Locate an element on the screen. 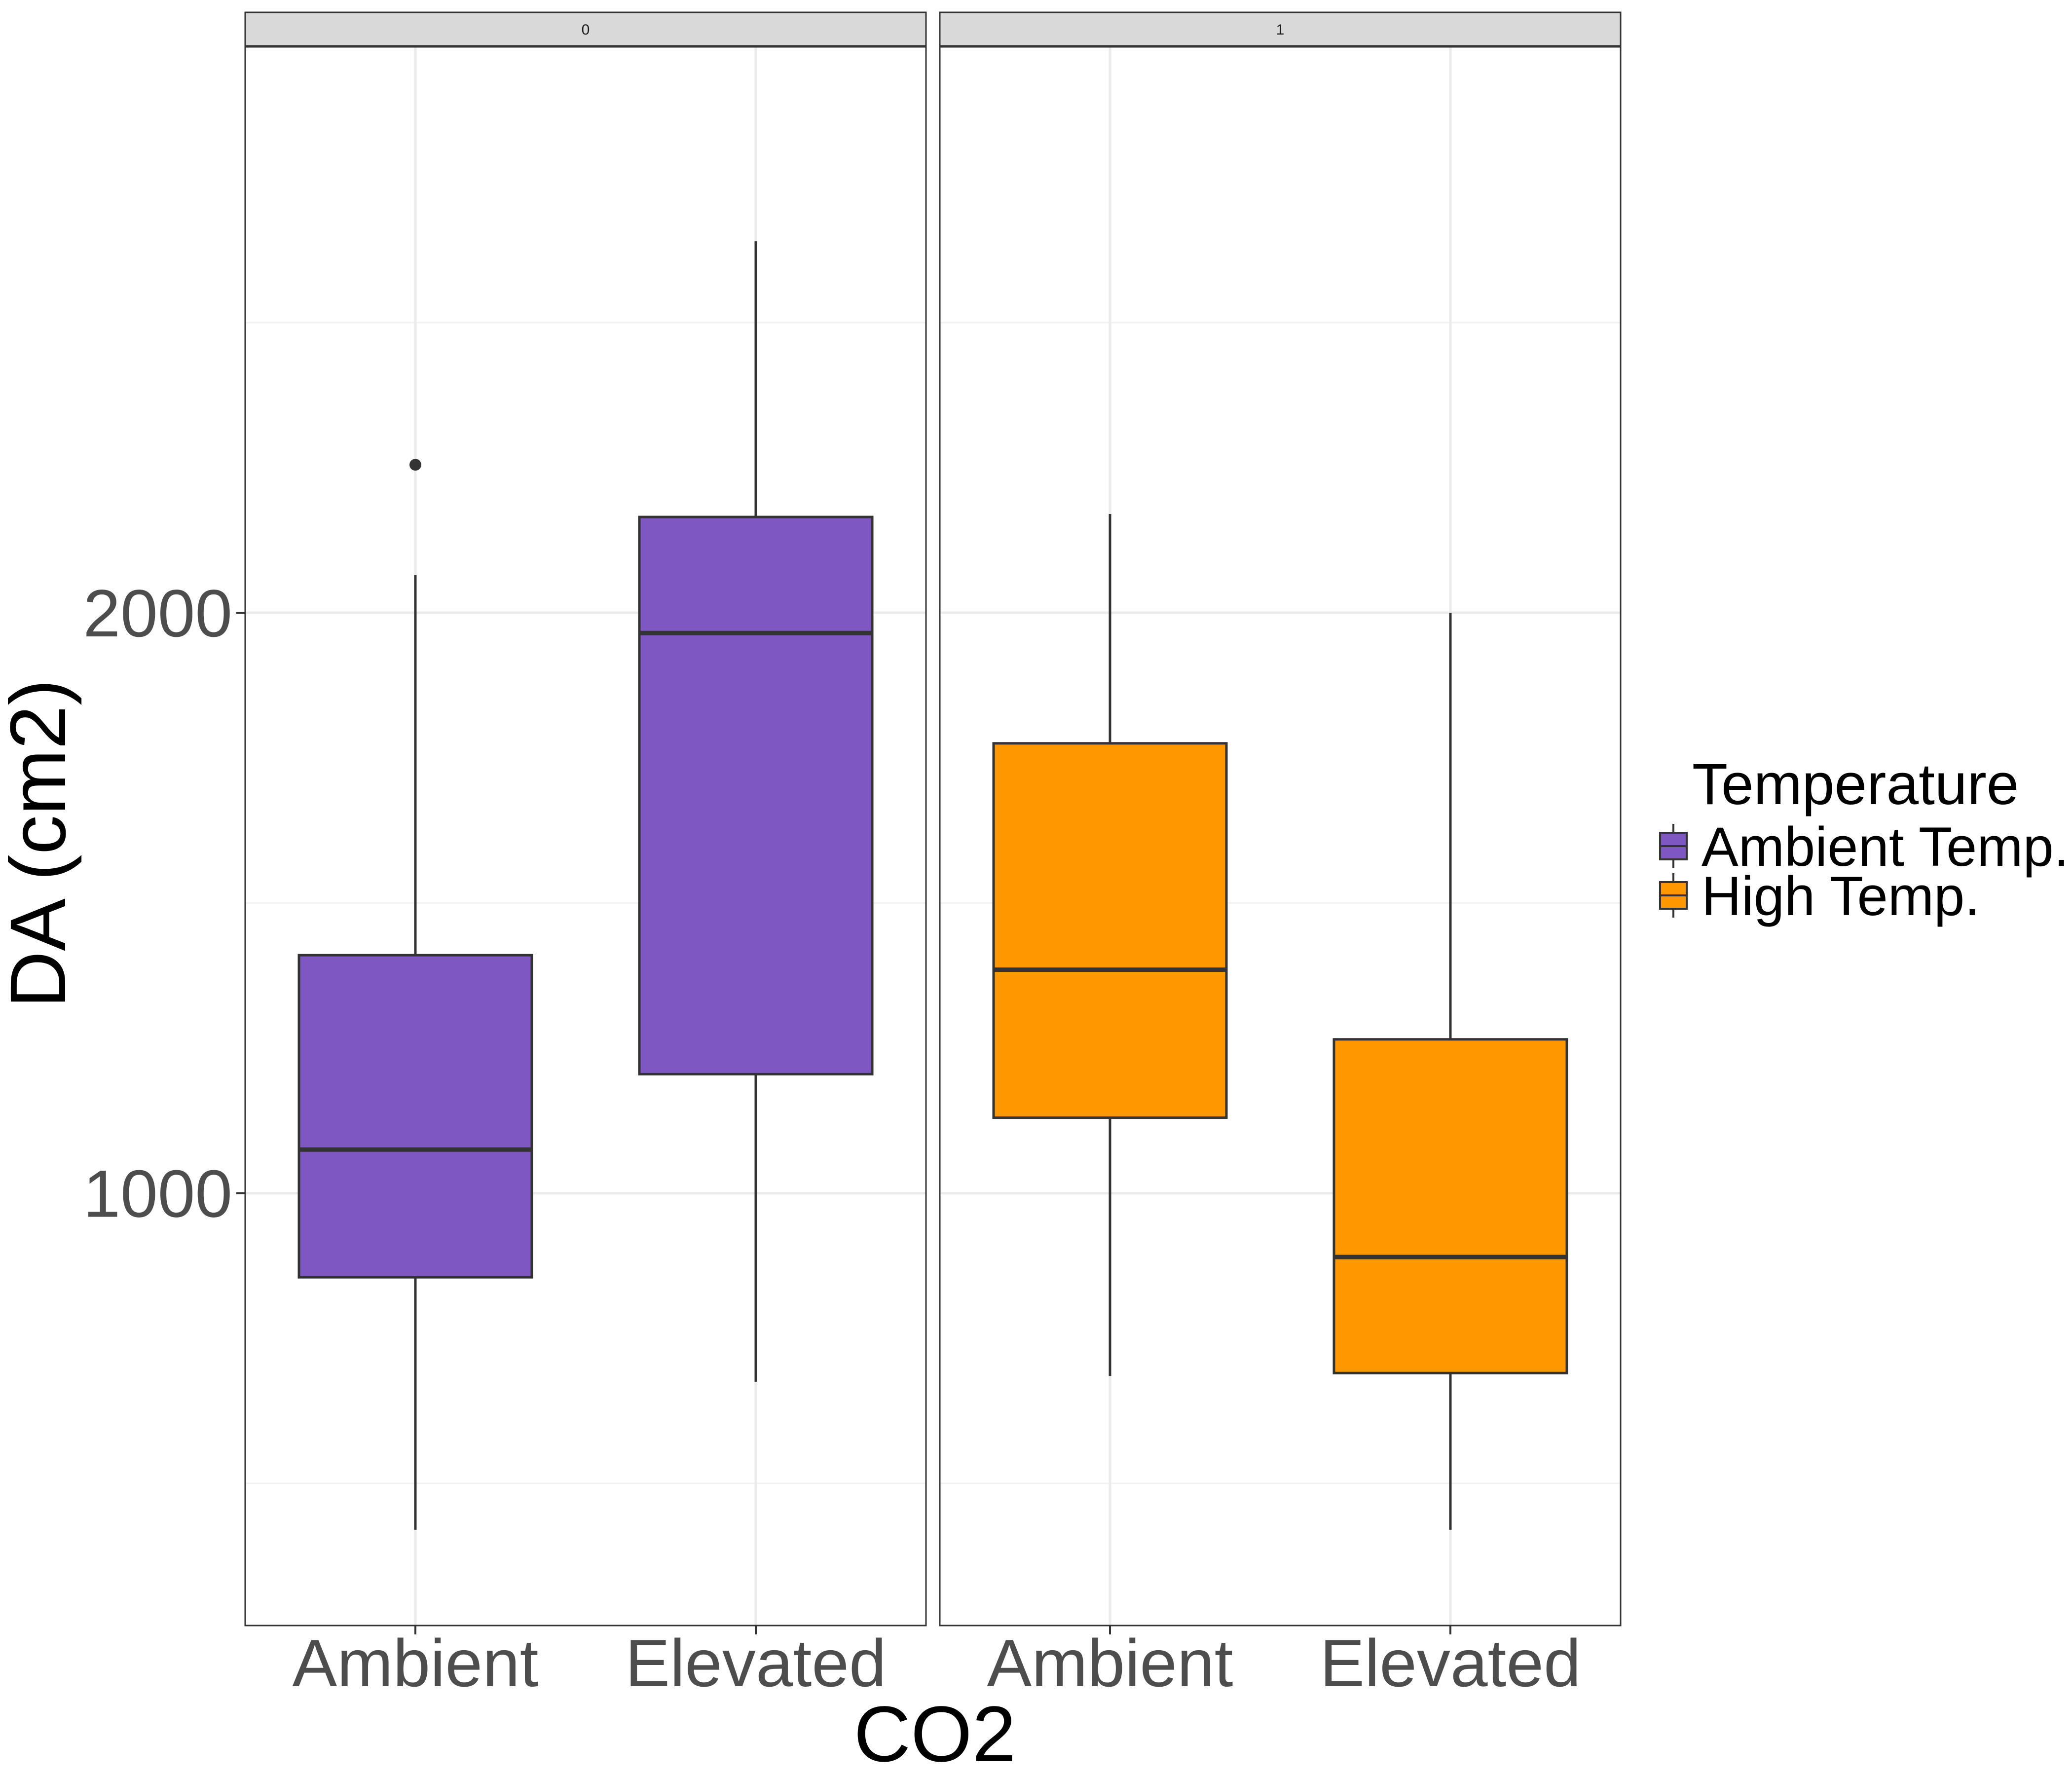  box-1-elevated is located at coordinates (1450, 1071).